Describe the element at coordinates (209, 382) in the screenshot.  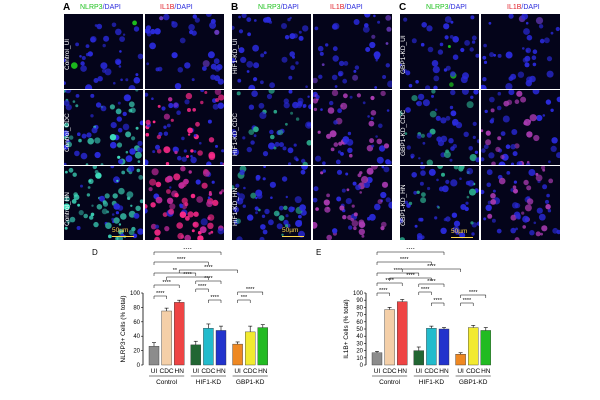
I see `group-label: HIF1-KD` at that location.